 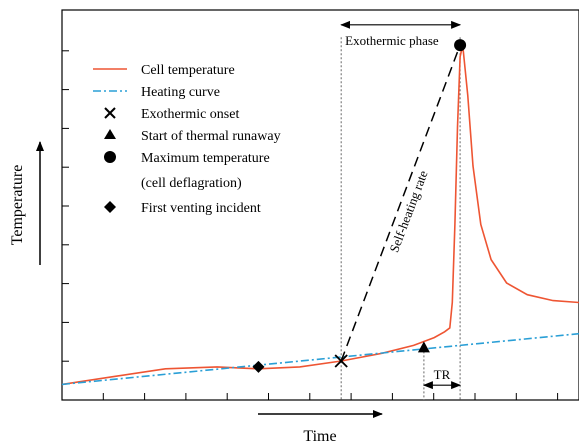 What do you see at coordinates (110, 134) in the screenshot?
I see `legend-symbol-triangle` at bounding box center [110, 134].